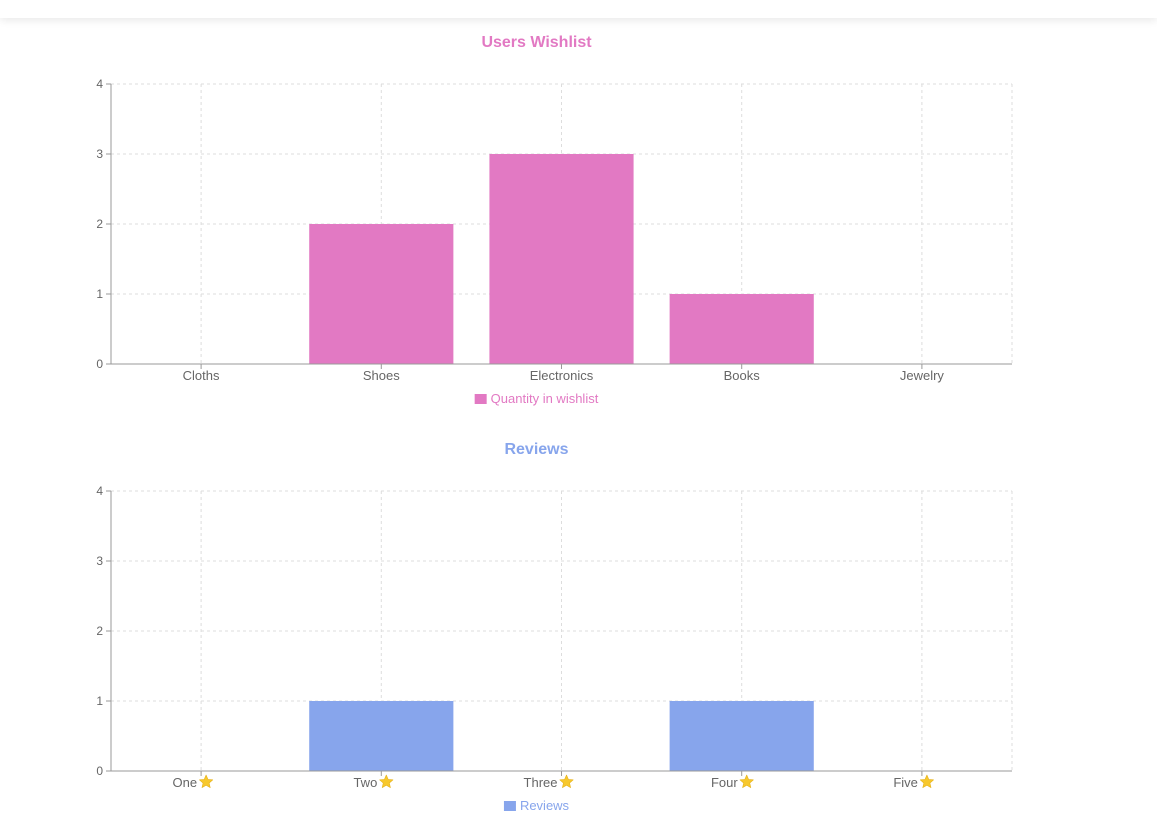 The width and height of the screenshot is (1157, 833). I want to click on legend: Quantity in wishlist, so click(536, 398).